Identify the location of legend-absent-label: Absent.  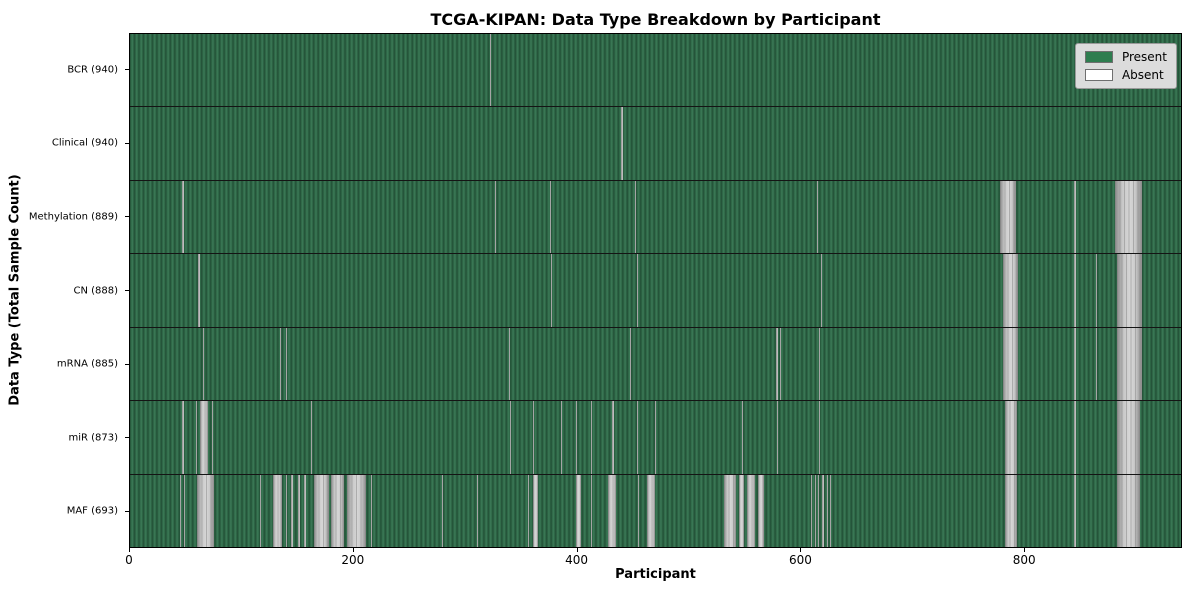
(1142, 75).